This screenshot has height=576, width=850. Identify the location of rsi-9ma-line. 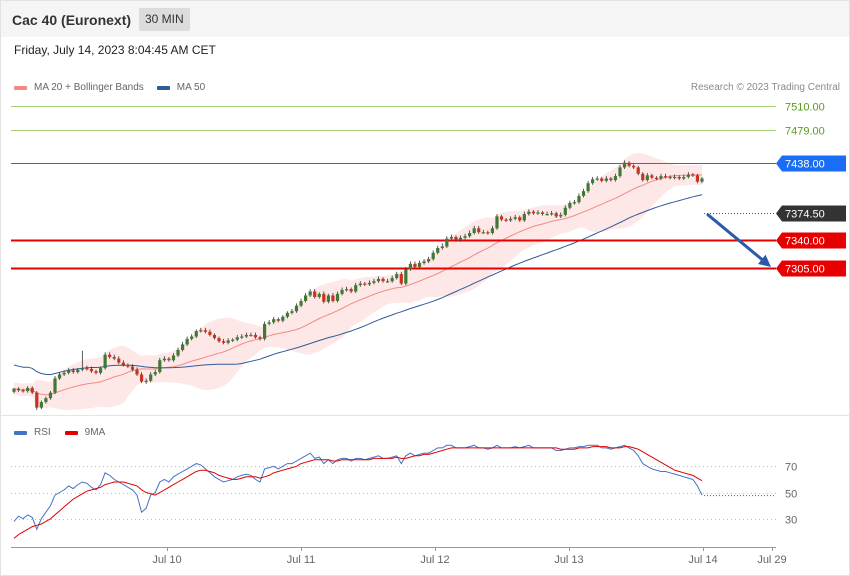
(358, 492).